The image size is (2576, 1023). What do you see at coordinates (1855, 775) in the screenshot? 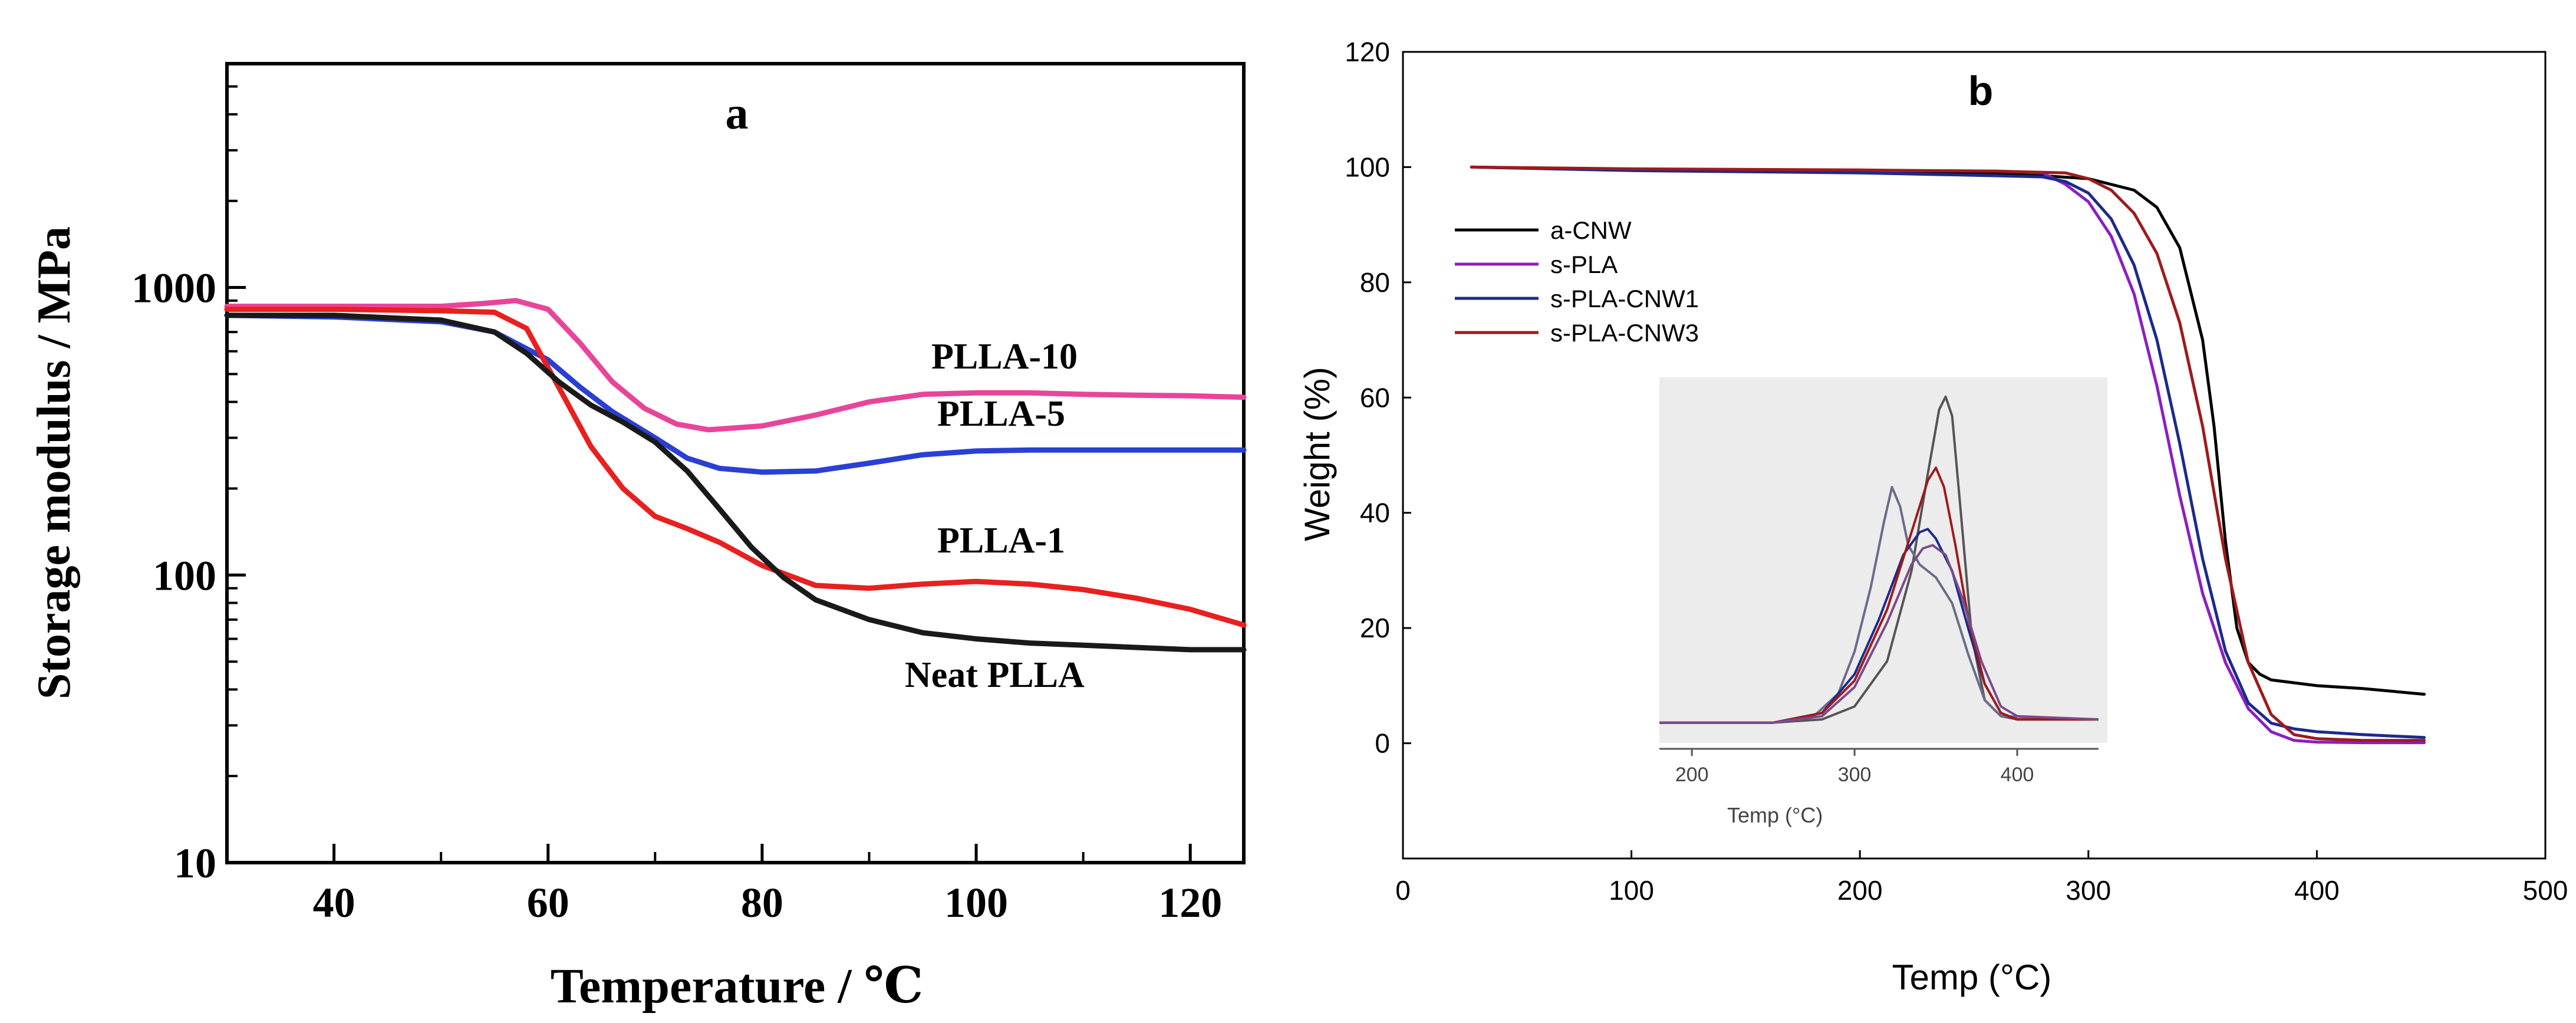
I see `inset-x-tick-label-300: 300` at bounding box center [1855, 775].